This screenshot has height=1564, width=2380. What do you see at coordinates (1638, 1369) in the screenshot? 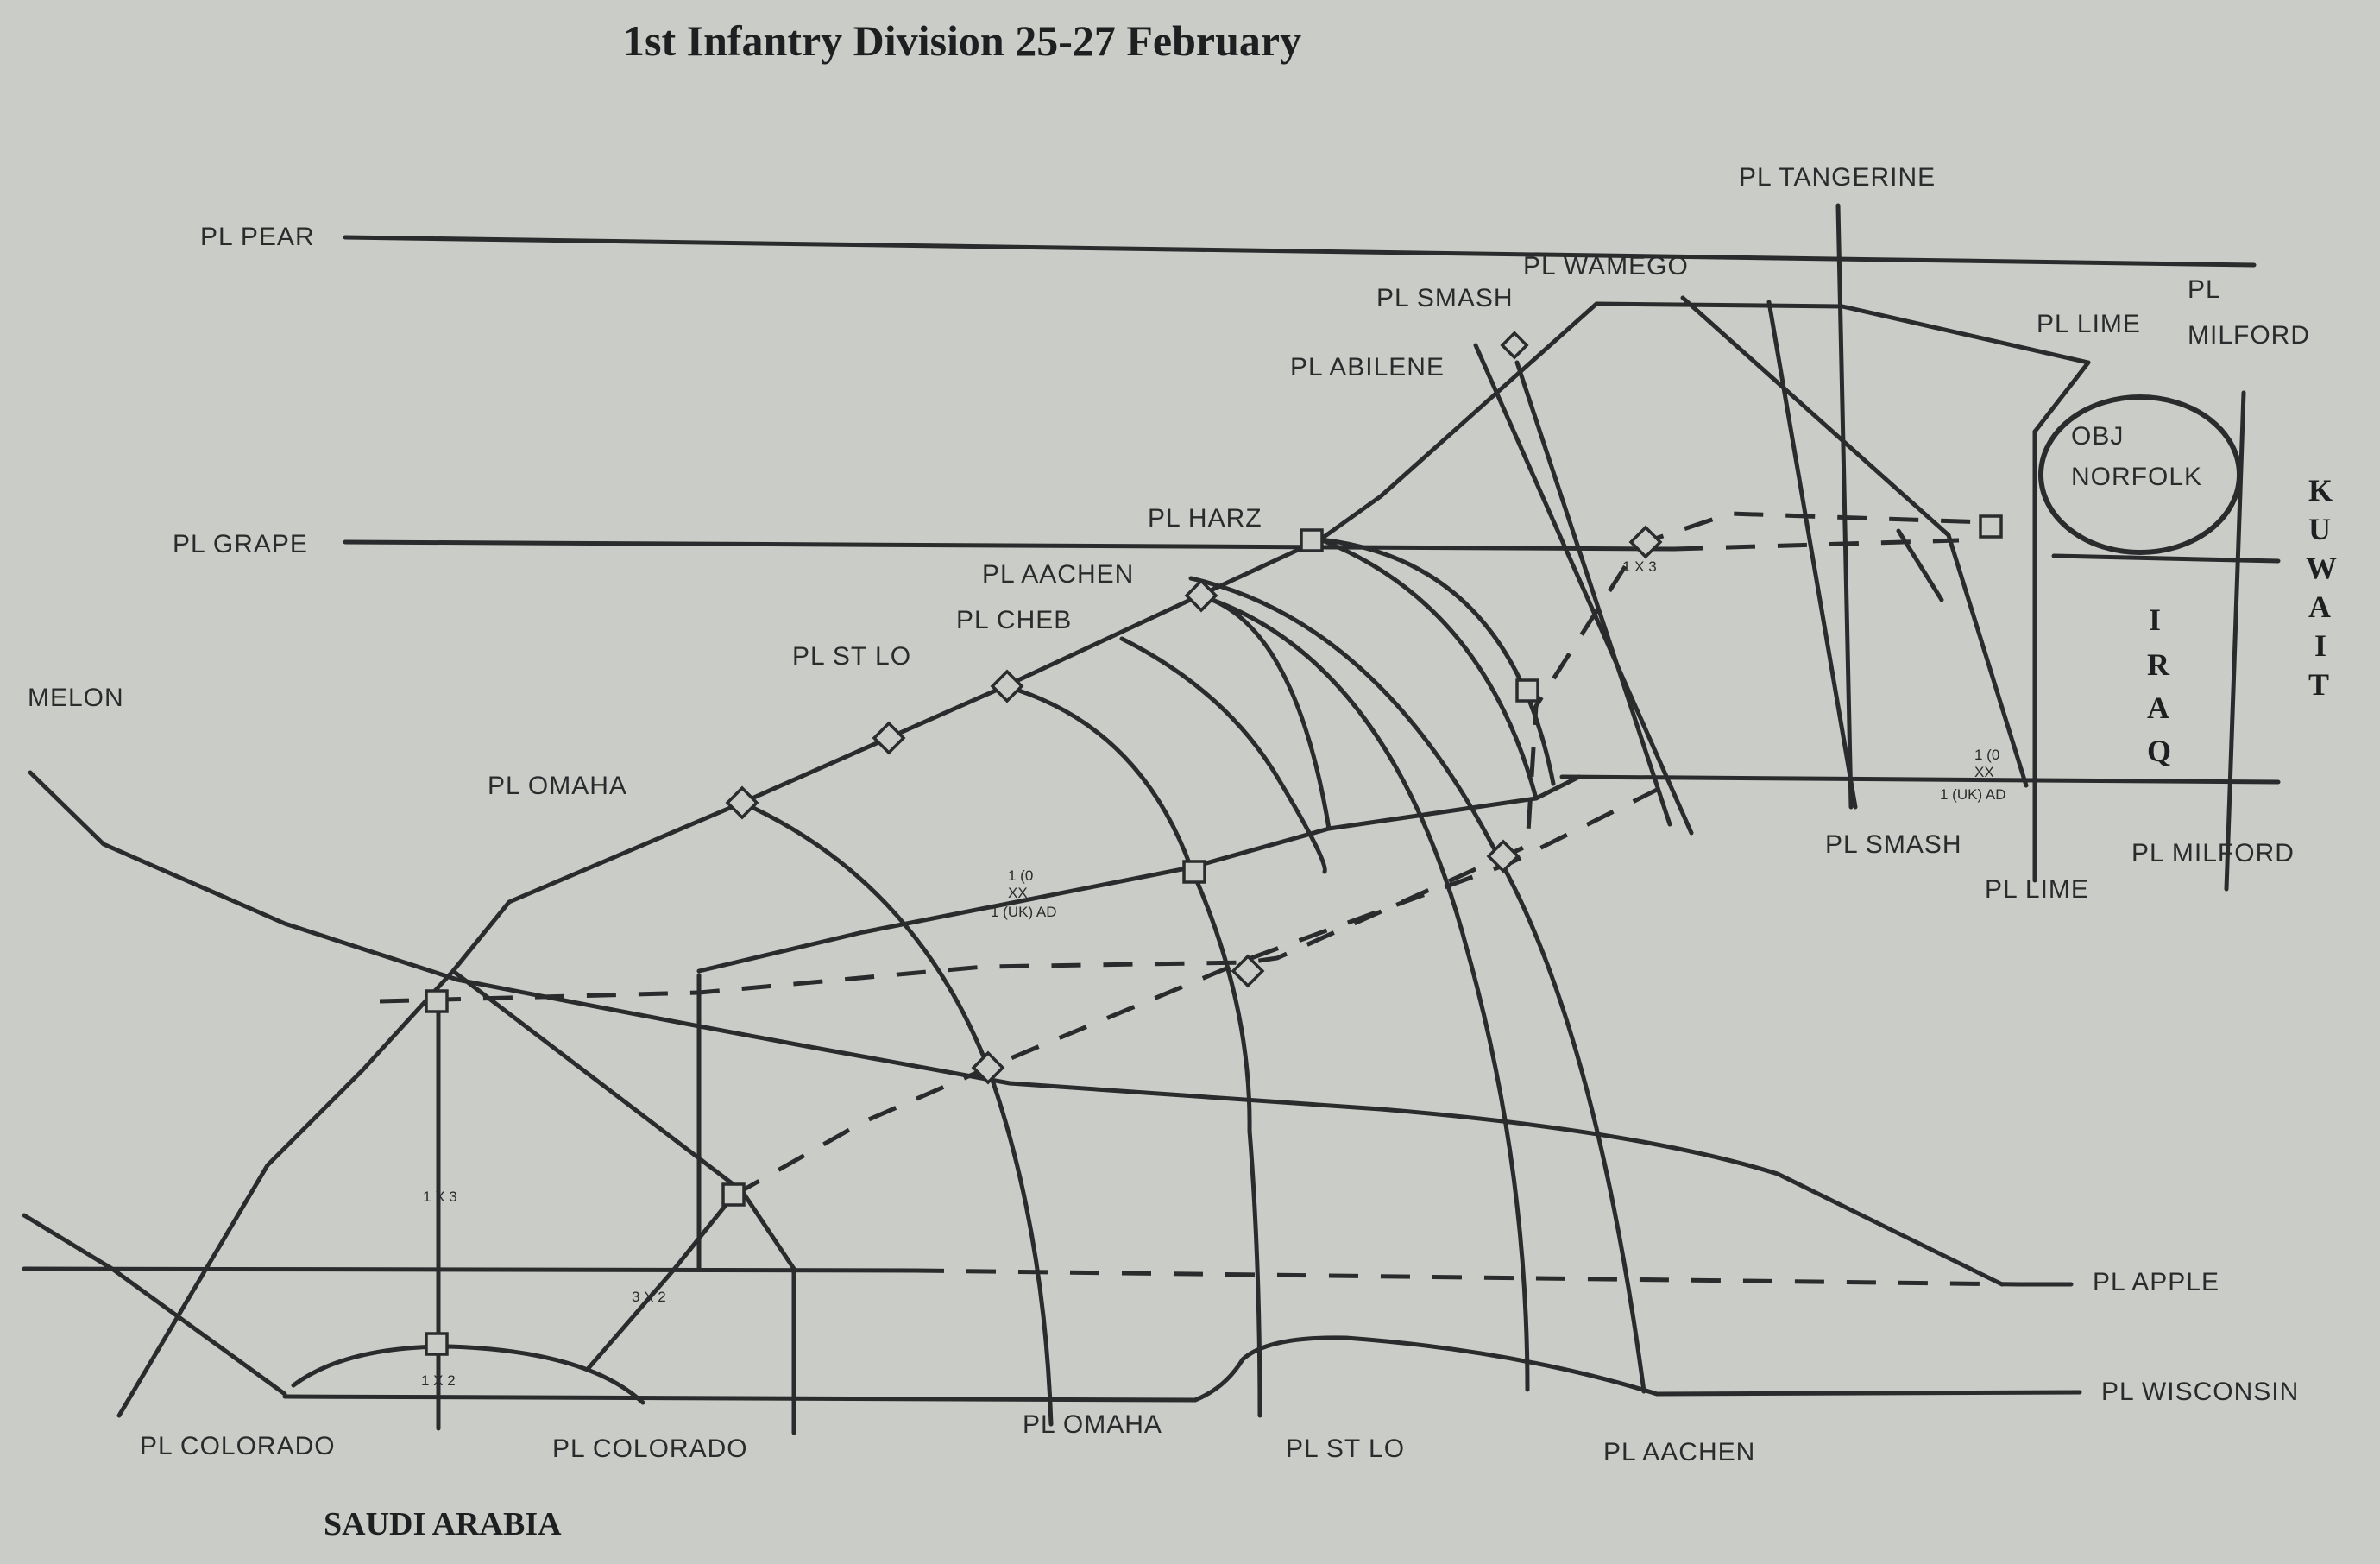
I see `pl-wisconsin-line-east` at bounding box center [1638, 1369].